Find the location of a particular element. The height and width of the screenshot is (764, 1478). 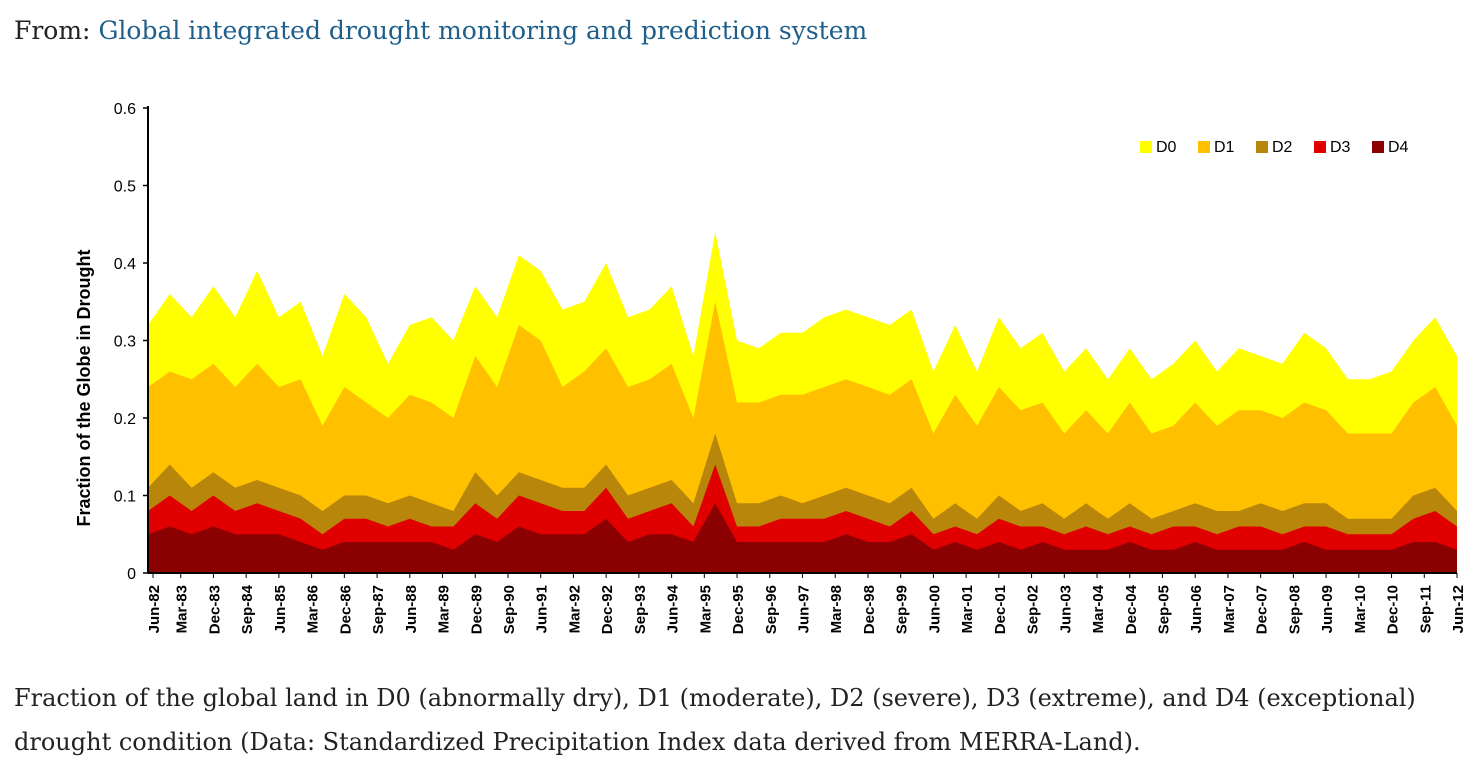

x-tick-label: Jun-06 is located at coordinates (1196, 609).